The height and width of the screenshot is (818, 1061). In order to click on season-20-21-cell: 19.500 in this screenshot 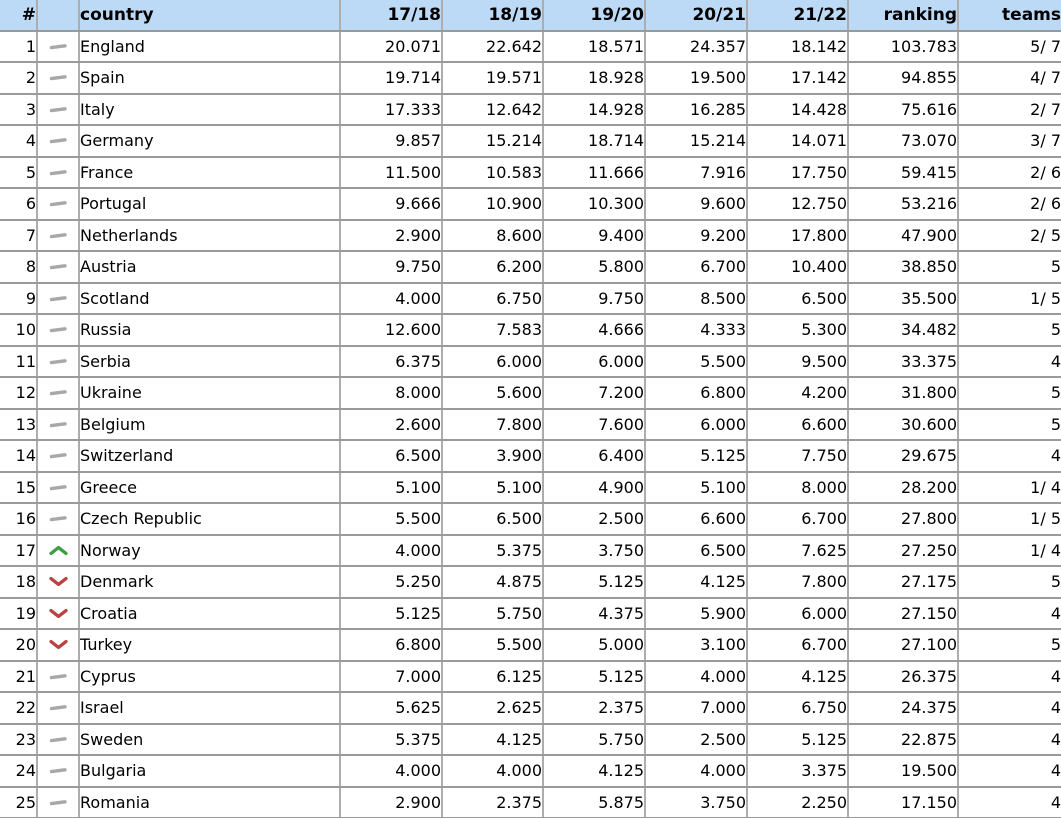, I will do `click(696, 78)`.